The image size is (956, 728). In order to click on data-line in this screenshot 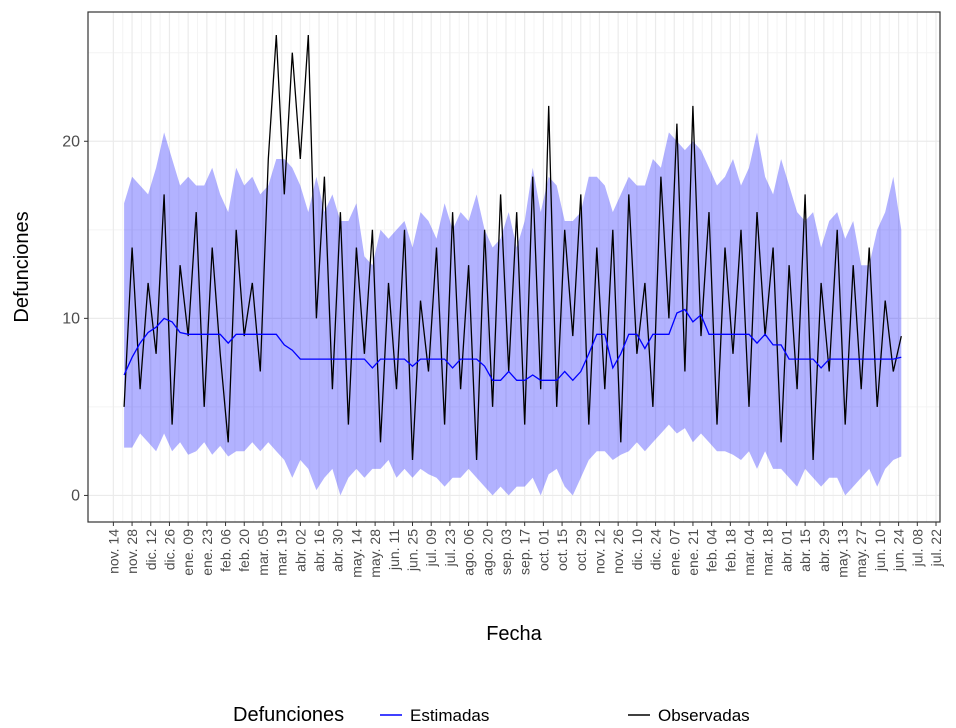, I will do `click(512, 345)`.